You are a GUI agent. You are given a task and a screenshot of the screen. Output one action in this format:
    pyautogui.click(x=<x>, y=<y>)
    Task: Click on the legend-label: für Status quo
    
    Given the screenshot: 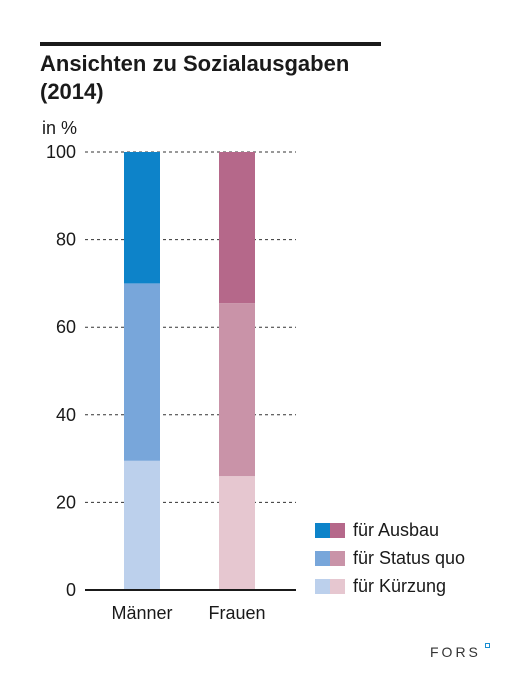 What is the action you would take?
    pyautogui.click(x=409, y=557)
    